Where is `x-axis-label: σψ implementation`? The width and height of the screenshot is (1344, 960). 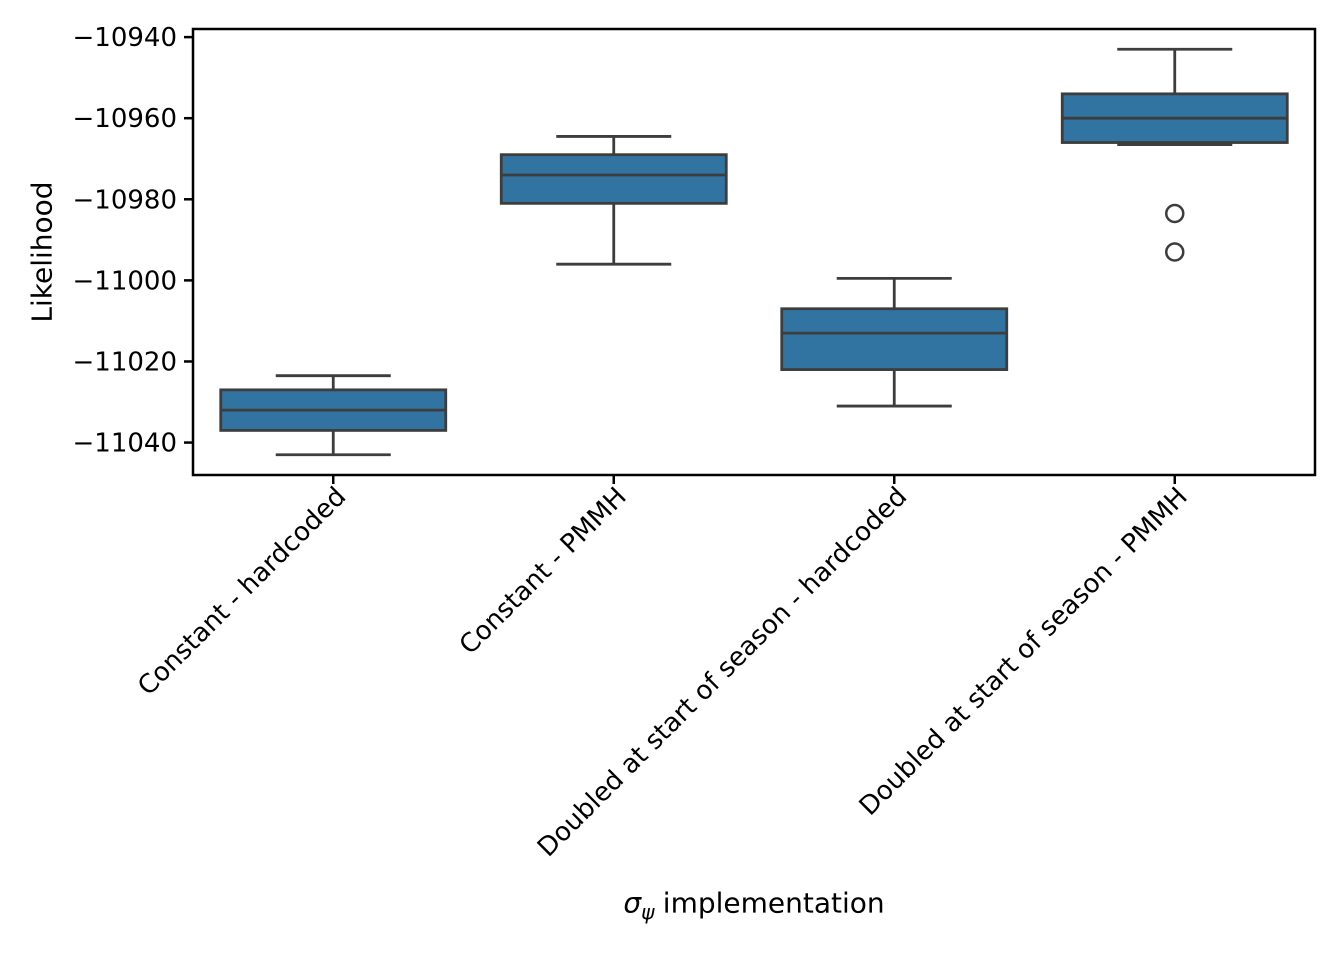 x-axis-label: σψ implementation is located at coordinates (754, 904).